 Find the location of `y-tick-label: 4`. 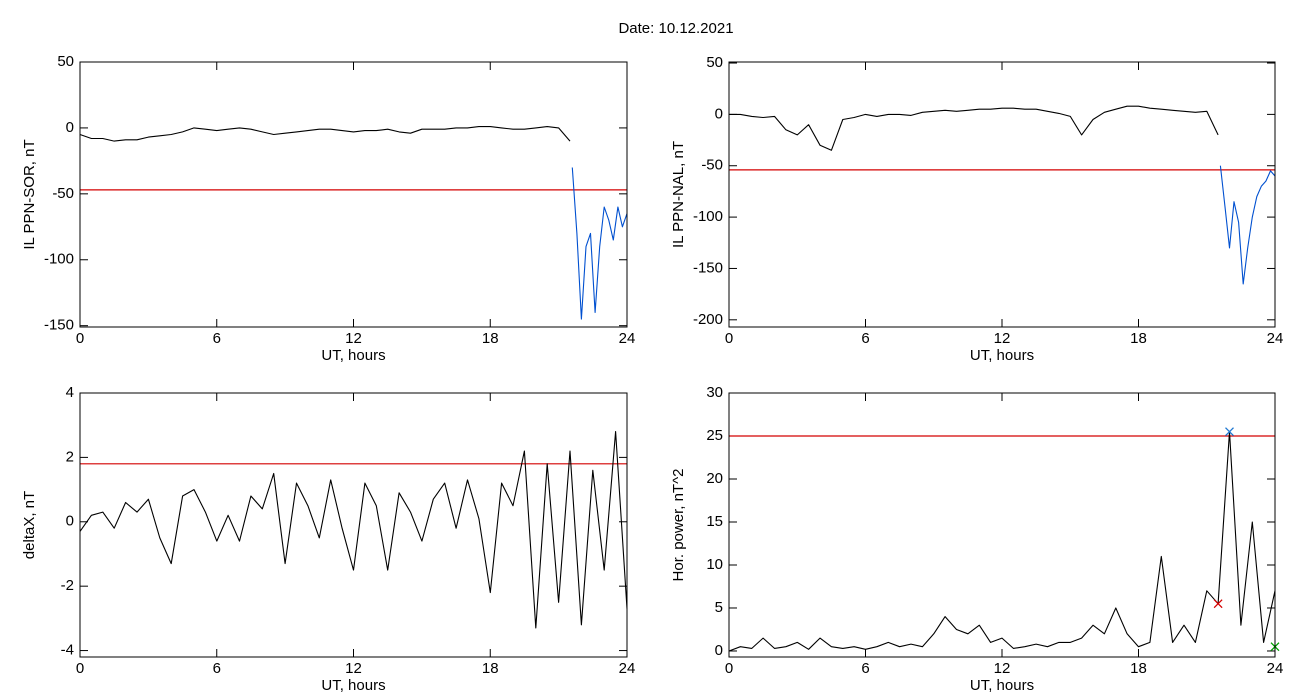

y-tick-label: 4 is located at coordinates (70, 392).